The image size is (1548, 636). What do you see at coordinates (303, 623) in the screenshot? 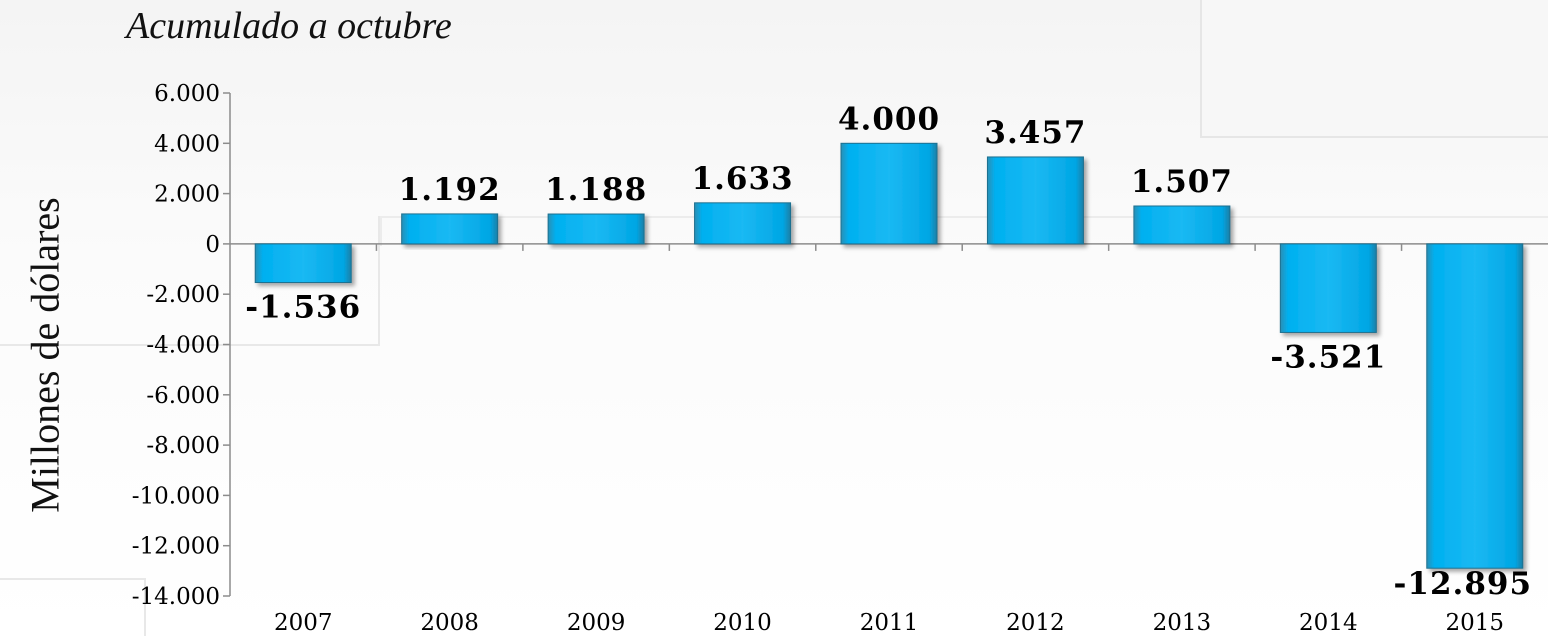
I see `x-tick-label: 2007` at bounding box center [303, 623].